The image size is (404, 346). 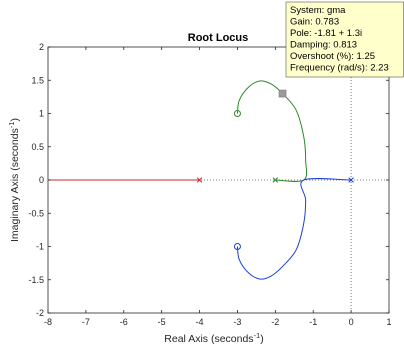 What do you see at coordinates (162, 322) in the screenshot?
I see `x-tick-label: -5` at bounding box center [162, 322].